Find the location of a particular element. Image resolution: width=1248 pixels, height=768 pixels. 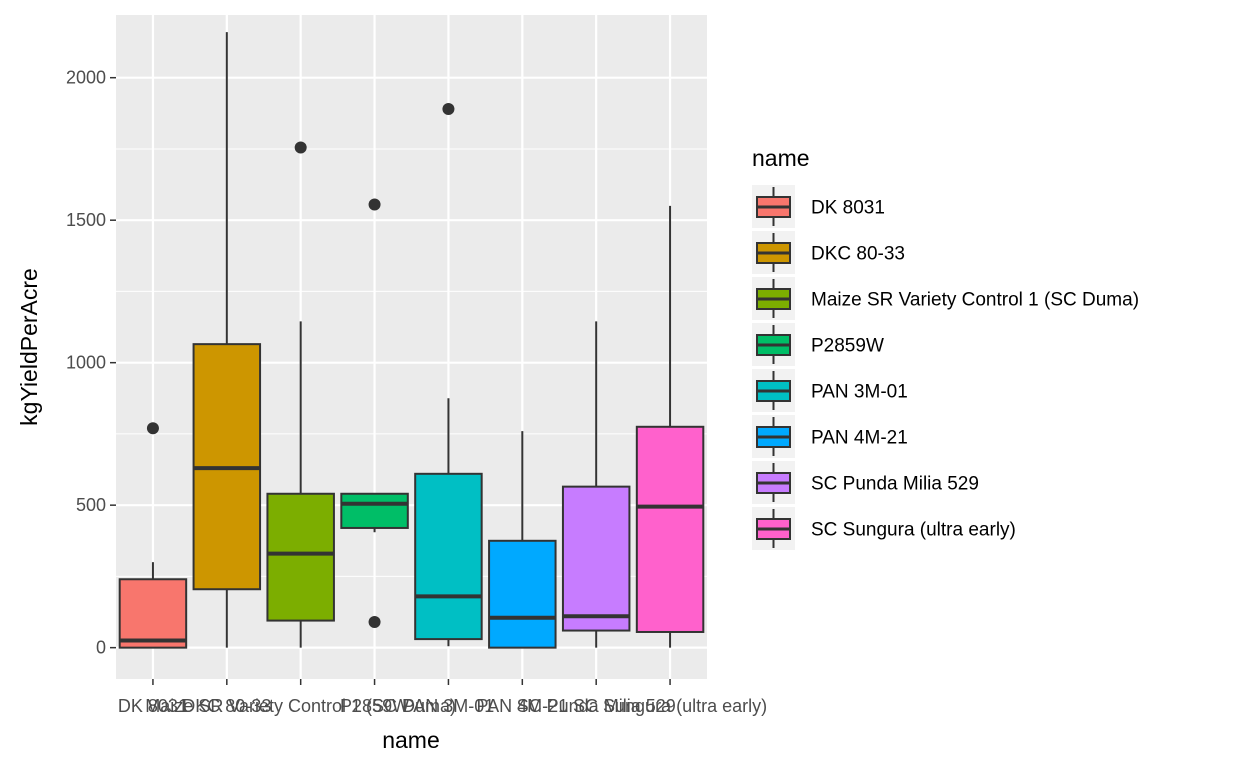

x-tick-label: Maize SR Variety Control 1 (SC Duma) is located at coordinates (300, 706).